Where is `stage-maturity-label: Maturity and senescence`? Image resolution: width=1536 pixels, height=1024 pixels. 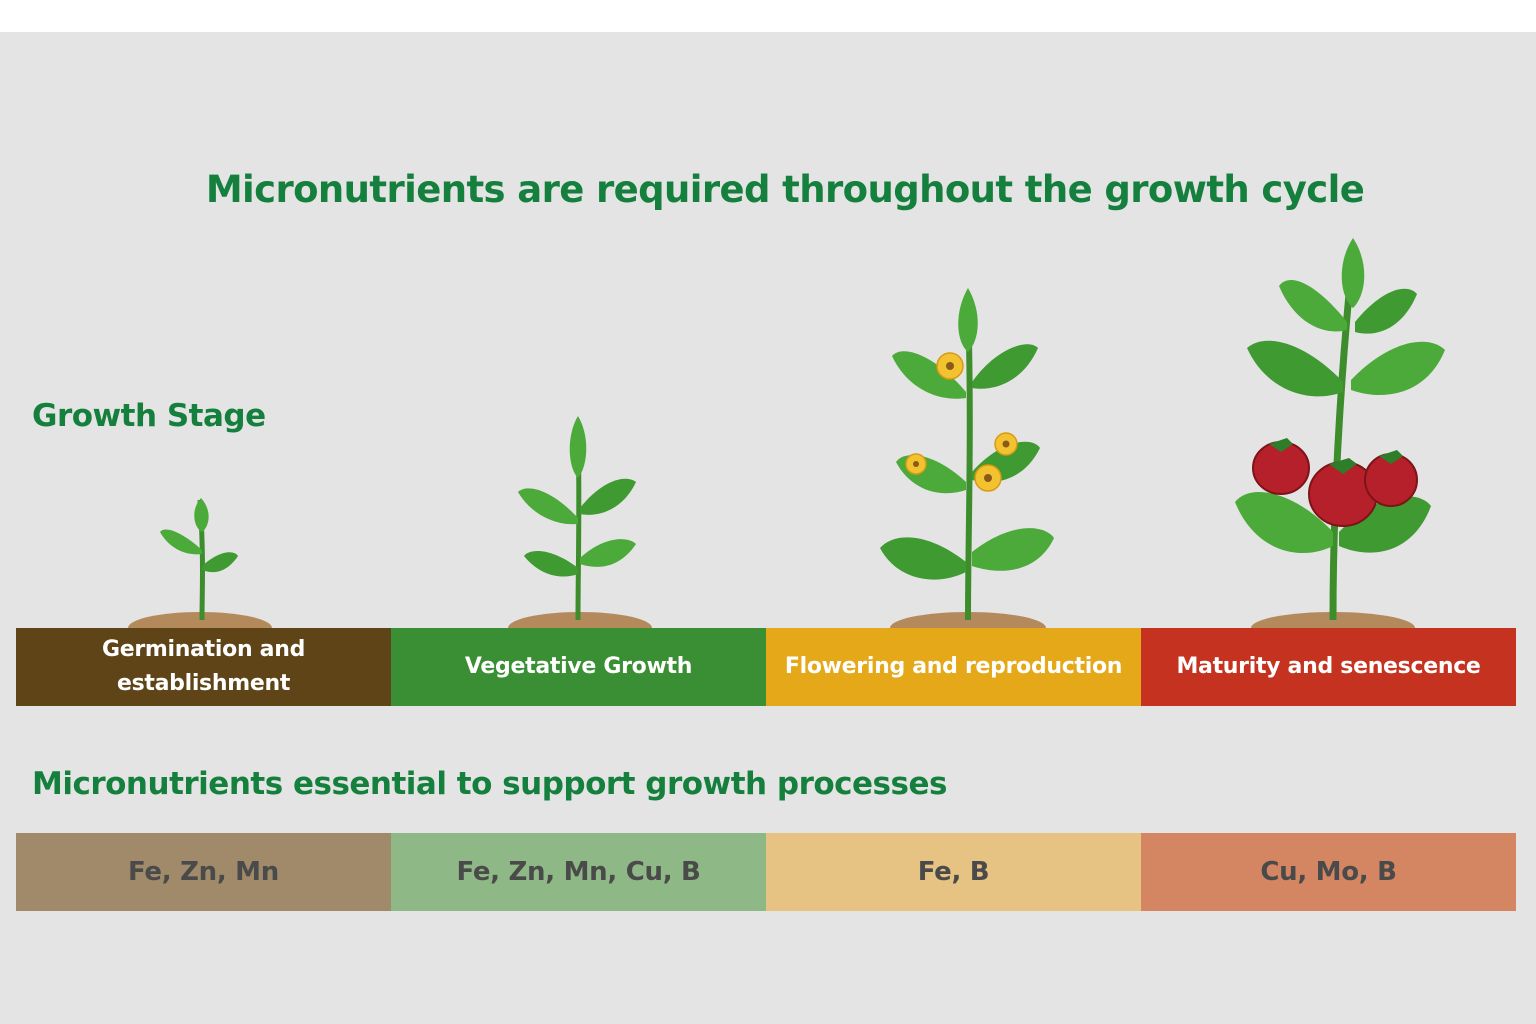 stage-maturity-label: Maturity and senescence is located at coordinates (1328, 666).